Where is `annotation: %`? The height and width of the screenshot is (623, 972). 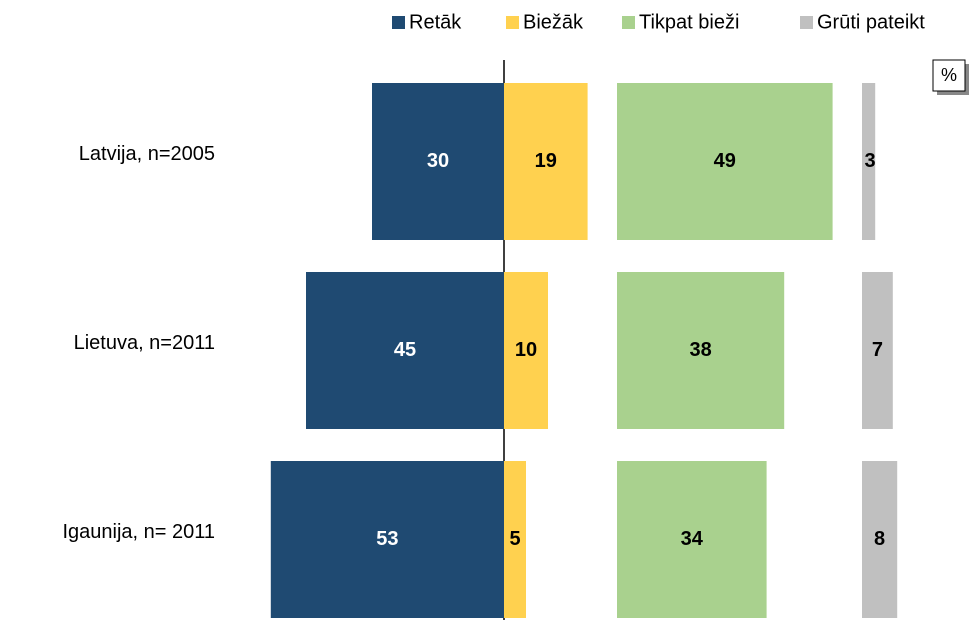 annotation: % is located at coordinates (949, 75).